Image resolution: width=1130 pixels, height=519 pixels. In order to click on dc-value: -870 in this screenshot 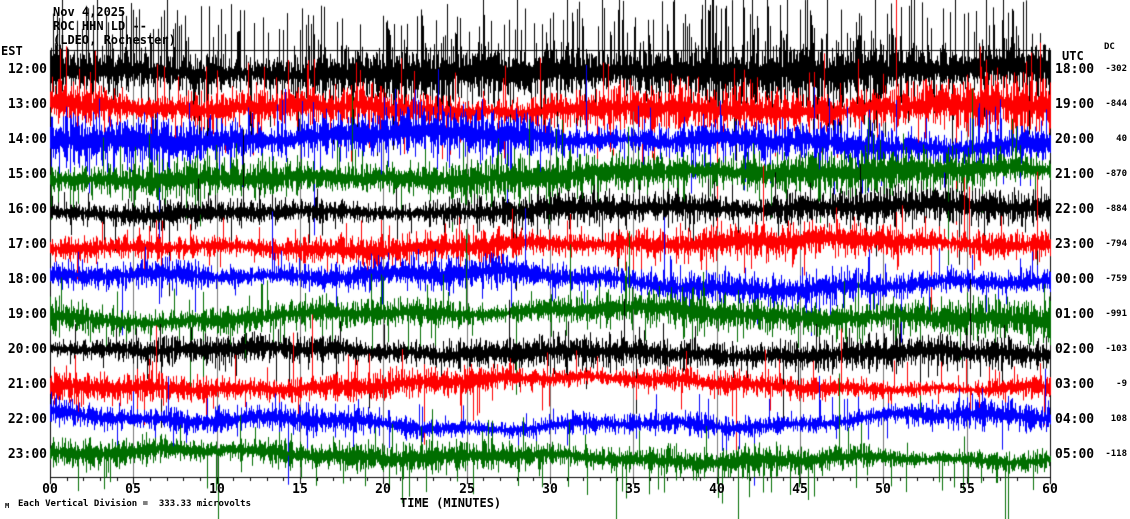, I will do `click(1116, 174)`.